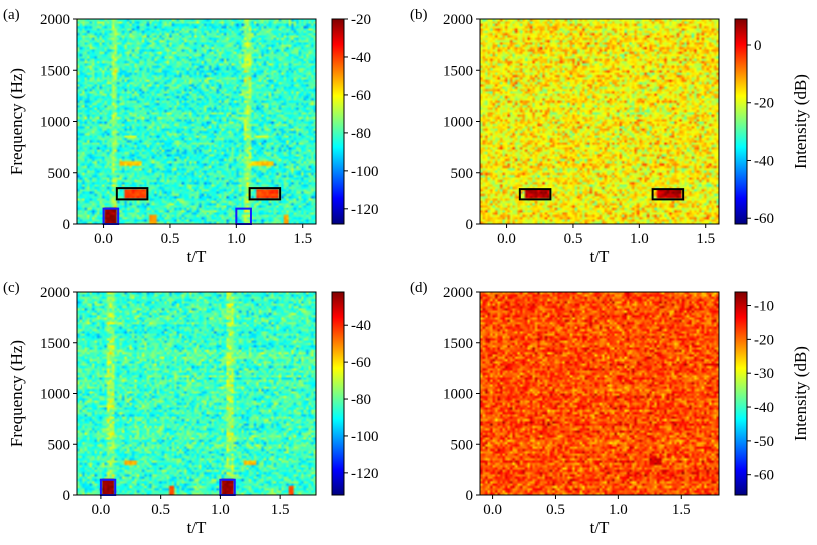  I want to click on panel-label: (a), so click(11, 15).